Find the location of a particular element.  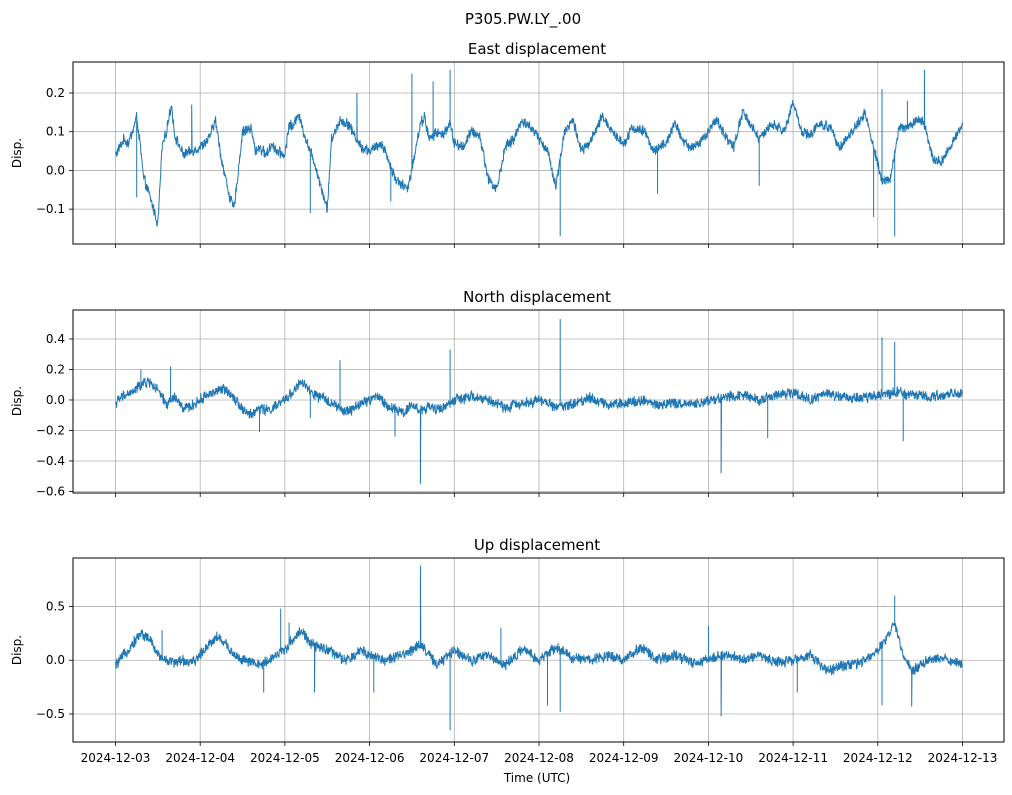

ytick-label-east-1: 0.0 is located at coordinates (55, 170).